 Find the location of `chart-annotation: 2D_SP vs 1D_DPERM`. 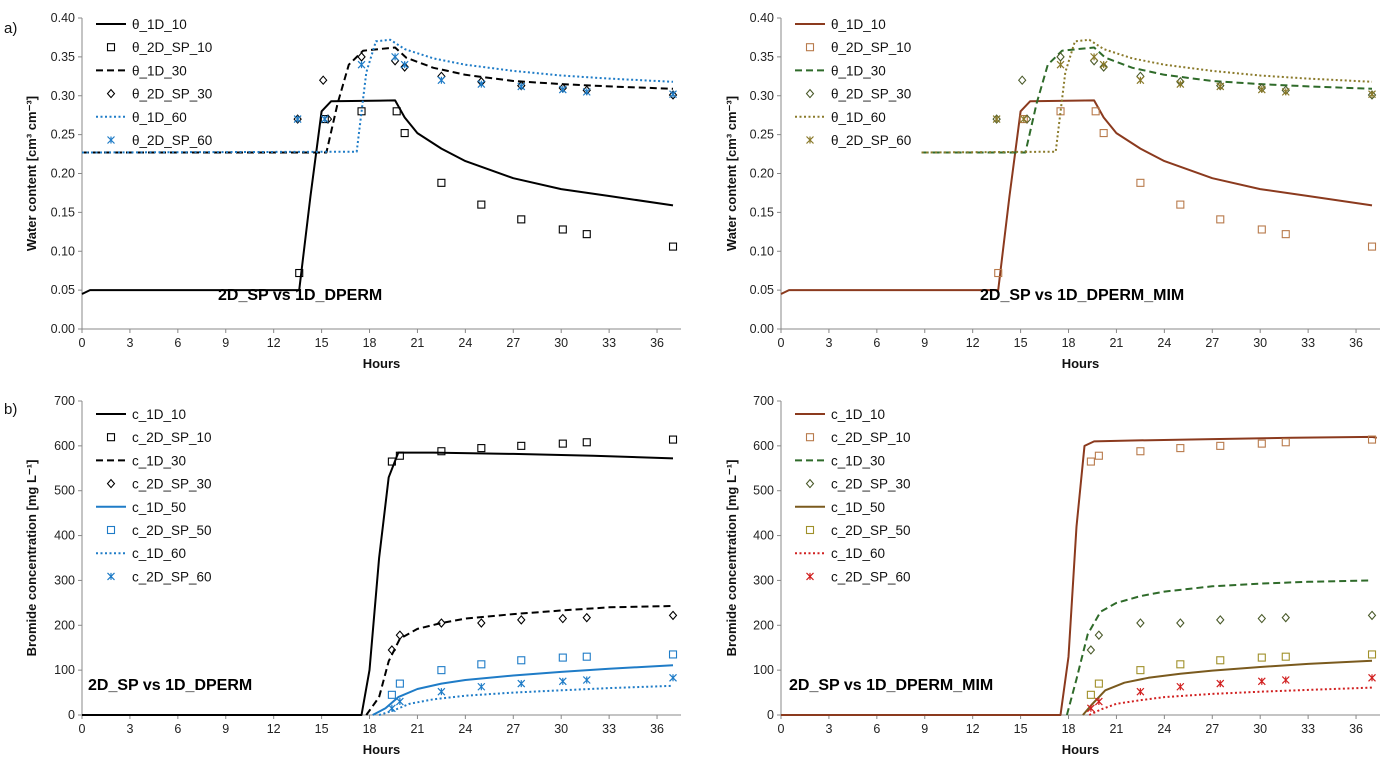

chart-annotation: 2D_SP vs 1D_DPERM is located at coordinates (300, 295).